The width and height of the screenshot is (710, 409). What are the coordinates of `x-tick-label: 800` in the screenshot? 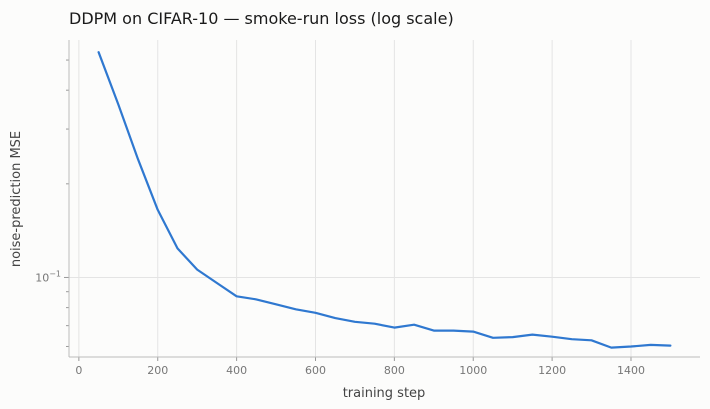 It's located at (394, 370).